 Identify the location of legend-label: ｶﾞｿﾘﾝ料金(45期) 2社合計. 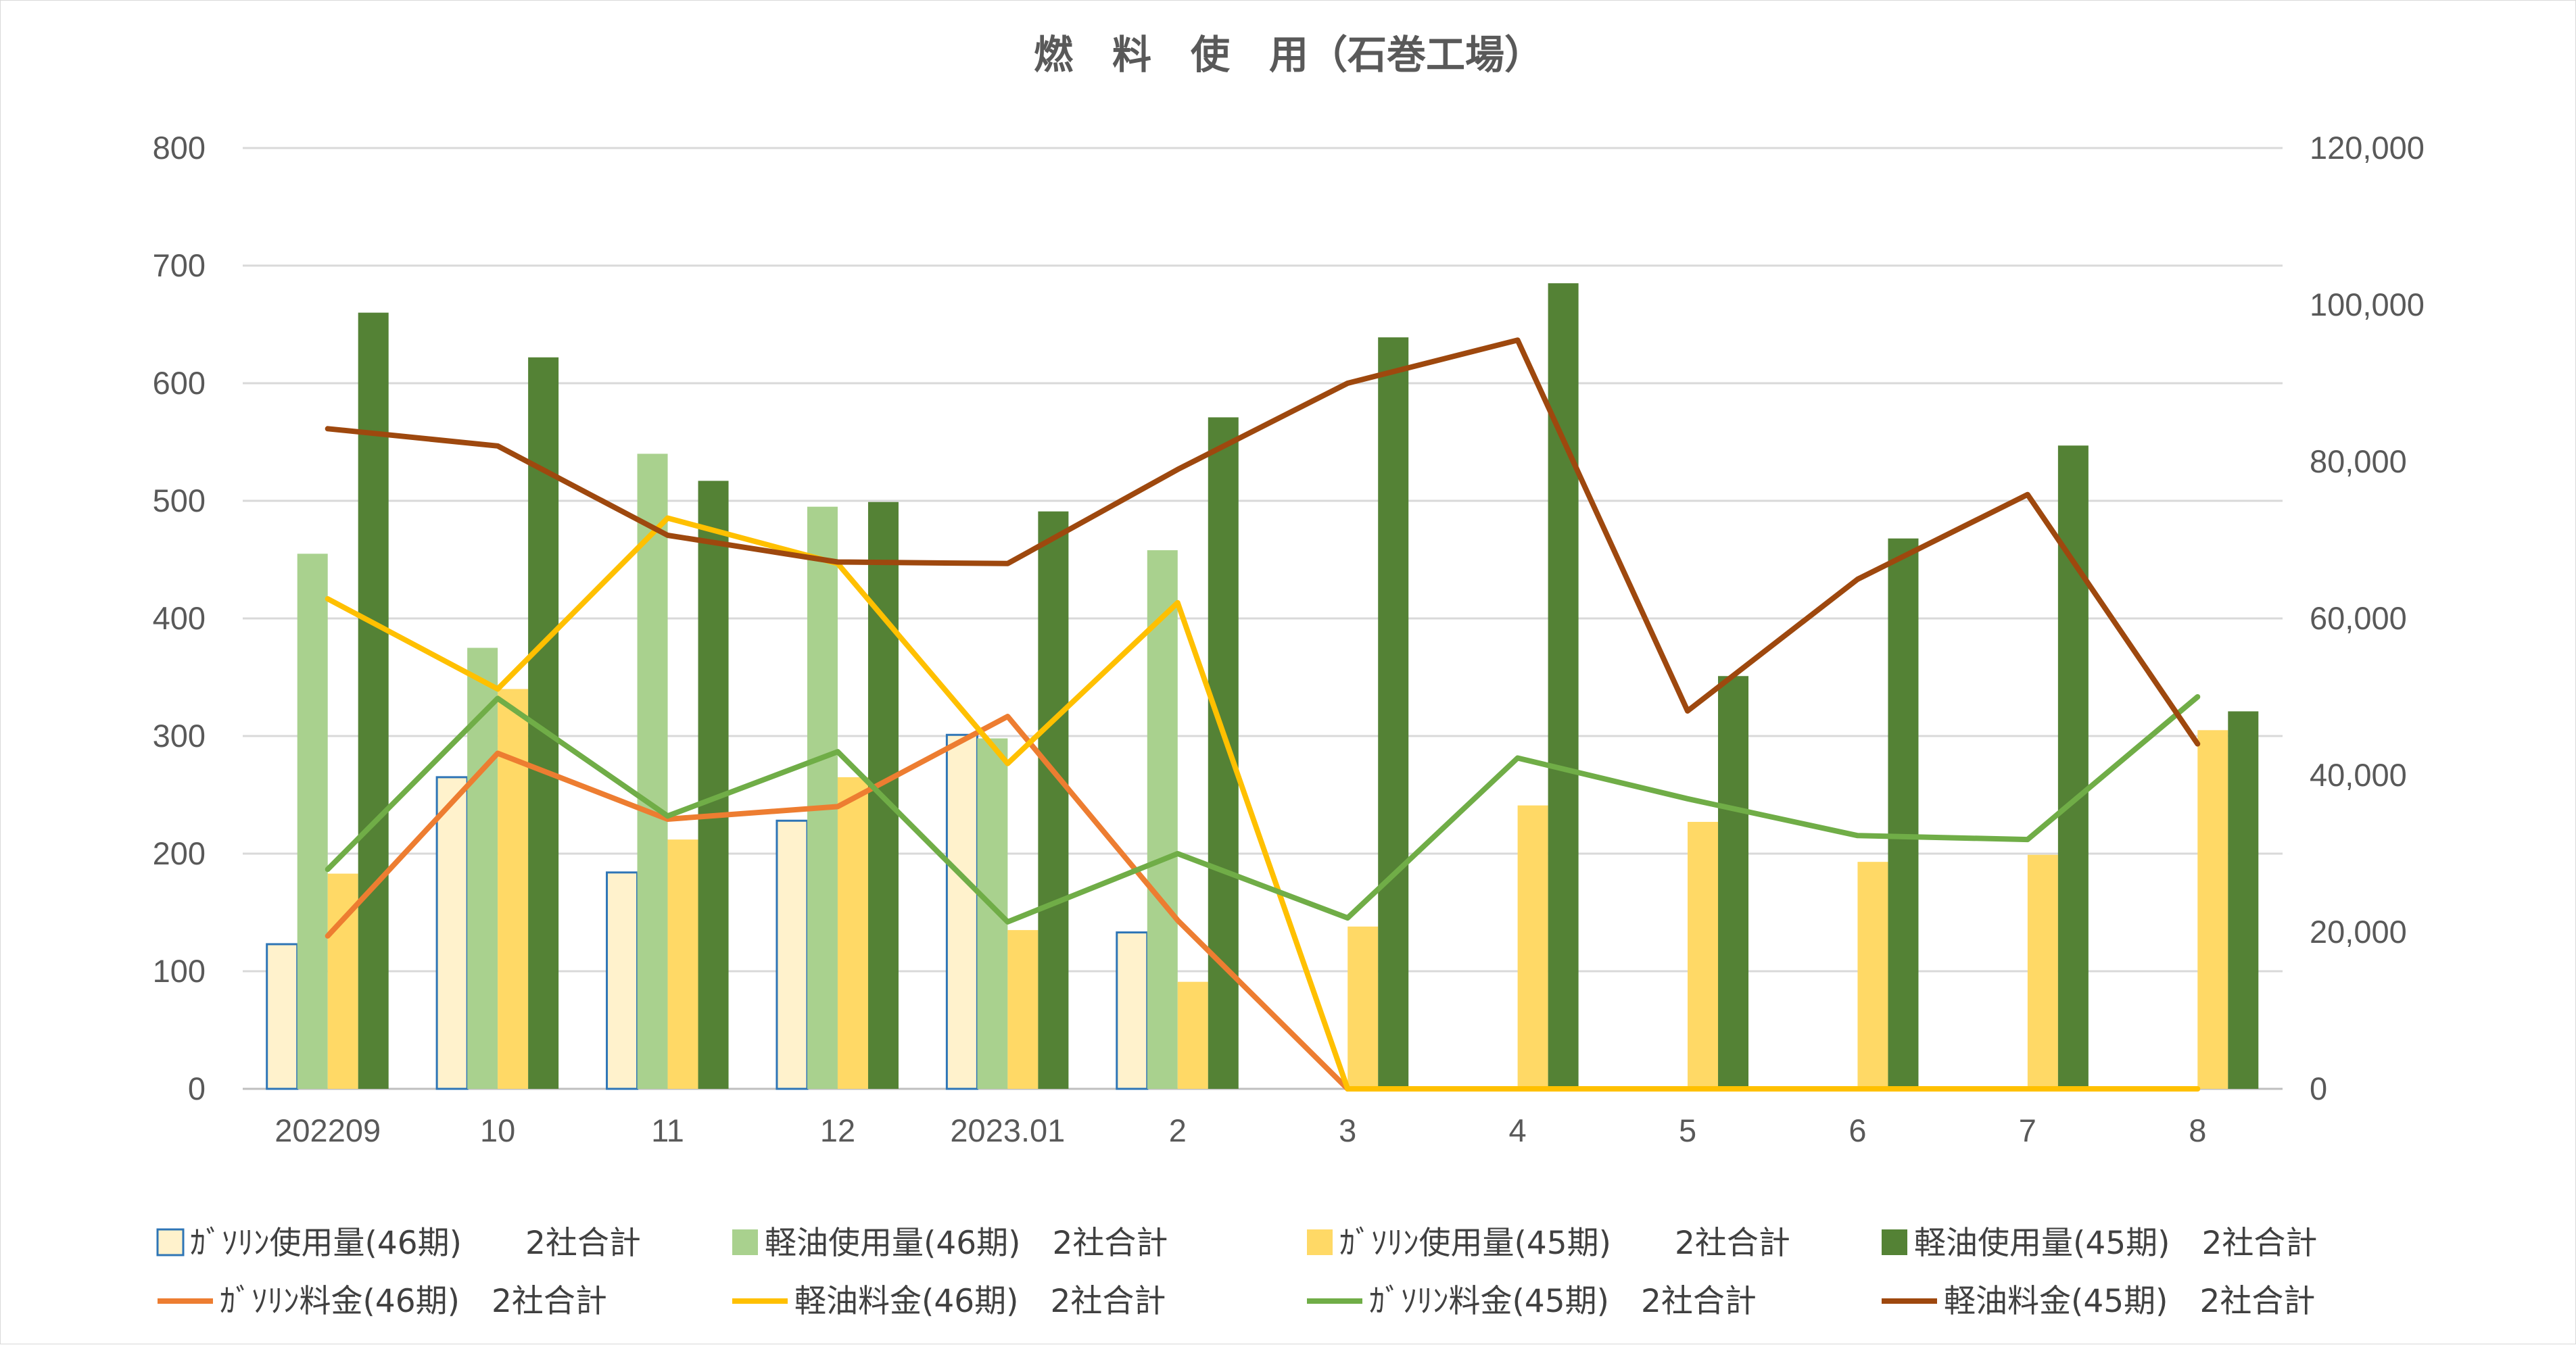
(1563, 1301).